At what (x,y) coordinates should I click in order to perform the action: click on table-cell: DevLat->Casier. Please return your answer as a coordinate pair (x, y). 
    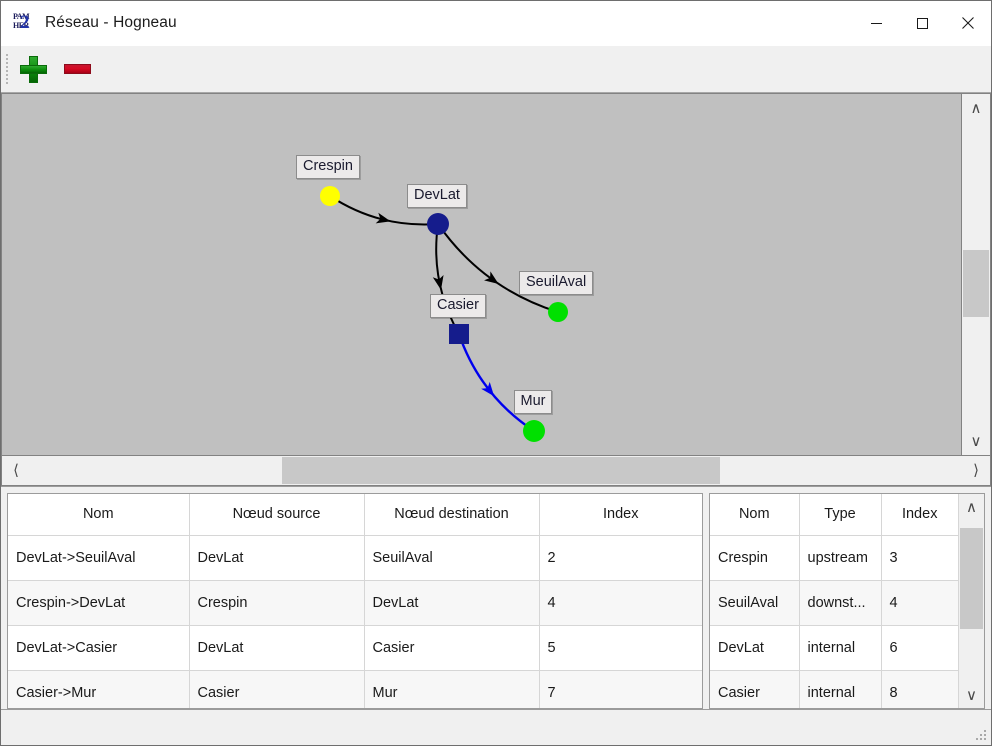
    Looking at the image, I should click on (99, 648).